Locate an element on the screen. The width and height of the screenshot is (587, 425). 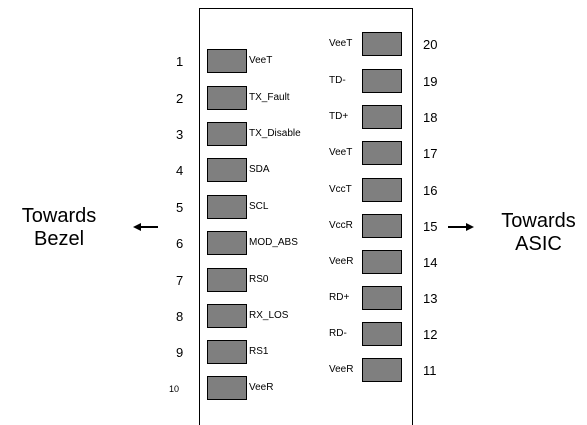
towards-asic-line1: Towards is located at coordinates (538, 221).